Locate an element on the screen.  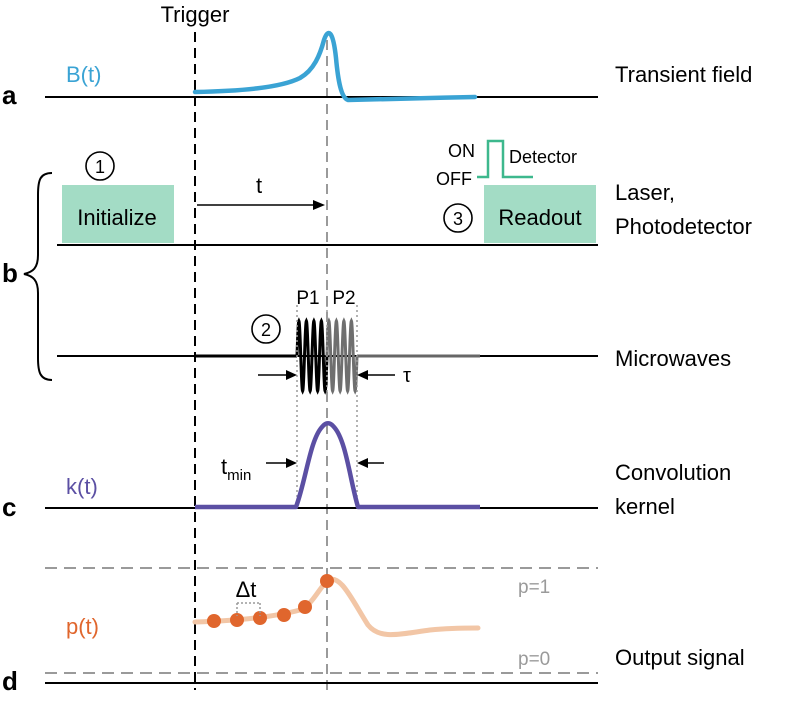
output-curve is located at coordinates (336, 607).